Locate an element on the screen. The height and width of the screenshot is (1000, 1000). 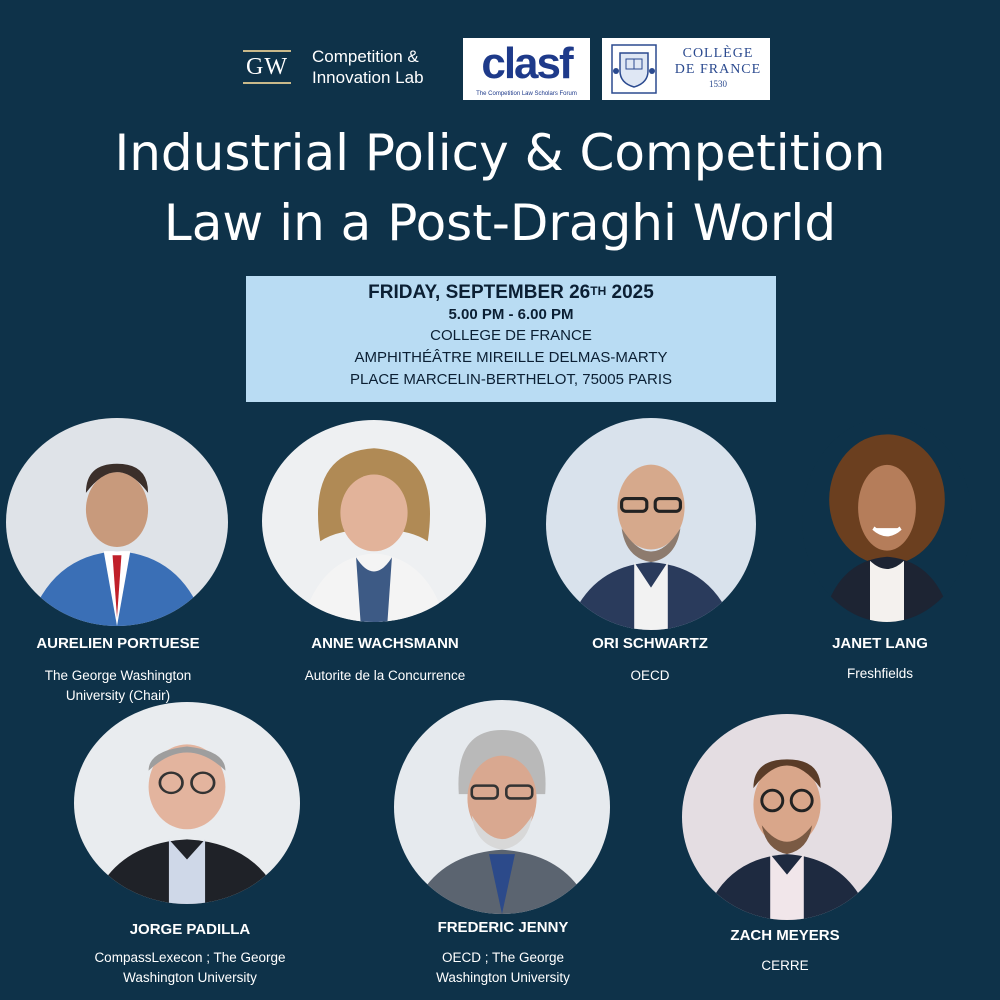
speaker-name-lang: JANET LANG is located at coordinates (880, 643).